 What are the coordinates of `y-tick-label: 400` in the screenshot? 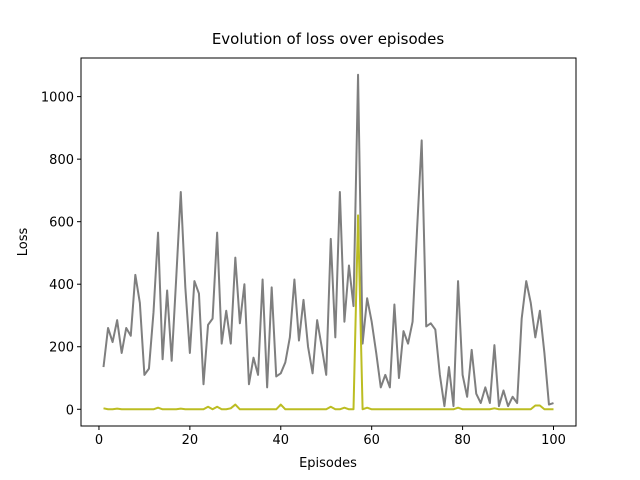 It's located at (61, 285).